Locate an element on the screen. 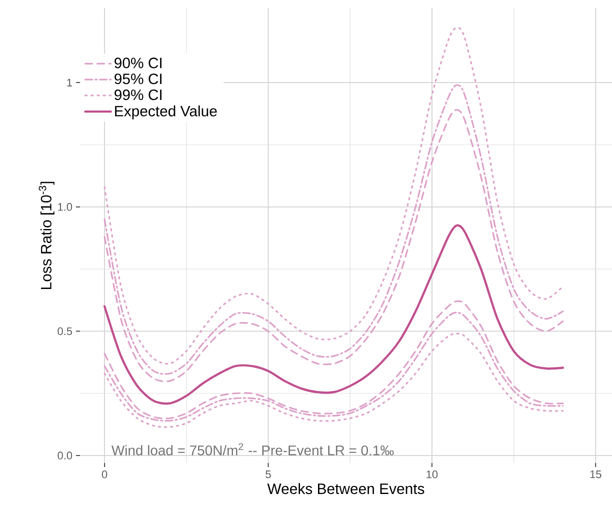 This screenshot has width=612, height=510. y-tick-label: 0.0 is located at coordinates (65, 456).